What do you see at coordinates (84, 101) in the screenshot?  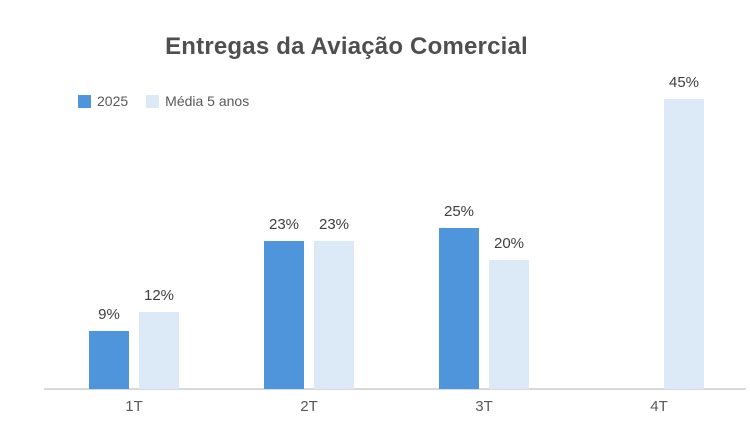 I see `legend-swatch-2025` at bounding box center [84, 101].